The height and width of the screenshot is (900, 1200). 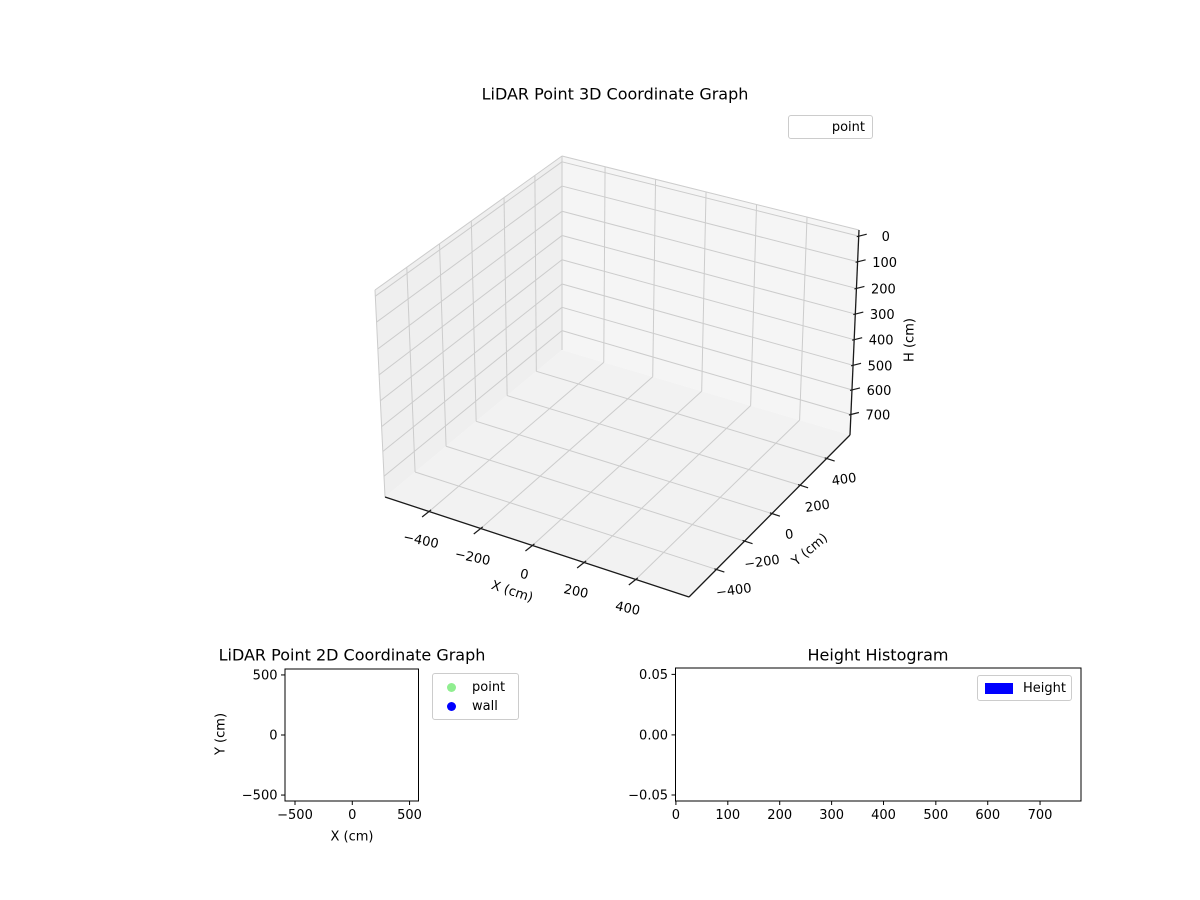 I want to click on plot2d-y-tick-label: 500, so click(x=265, y=675).